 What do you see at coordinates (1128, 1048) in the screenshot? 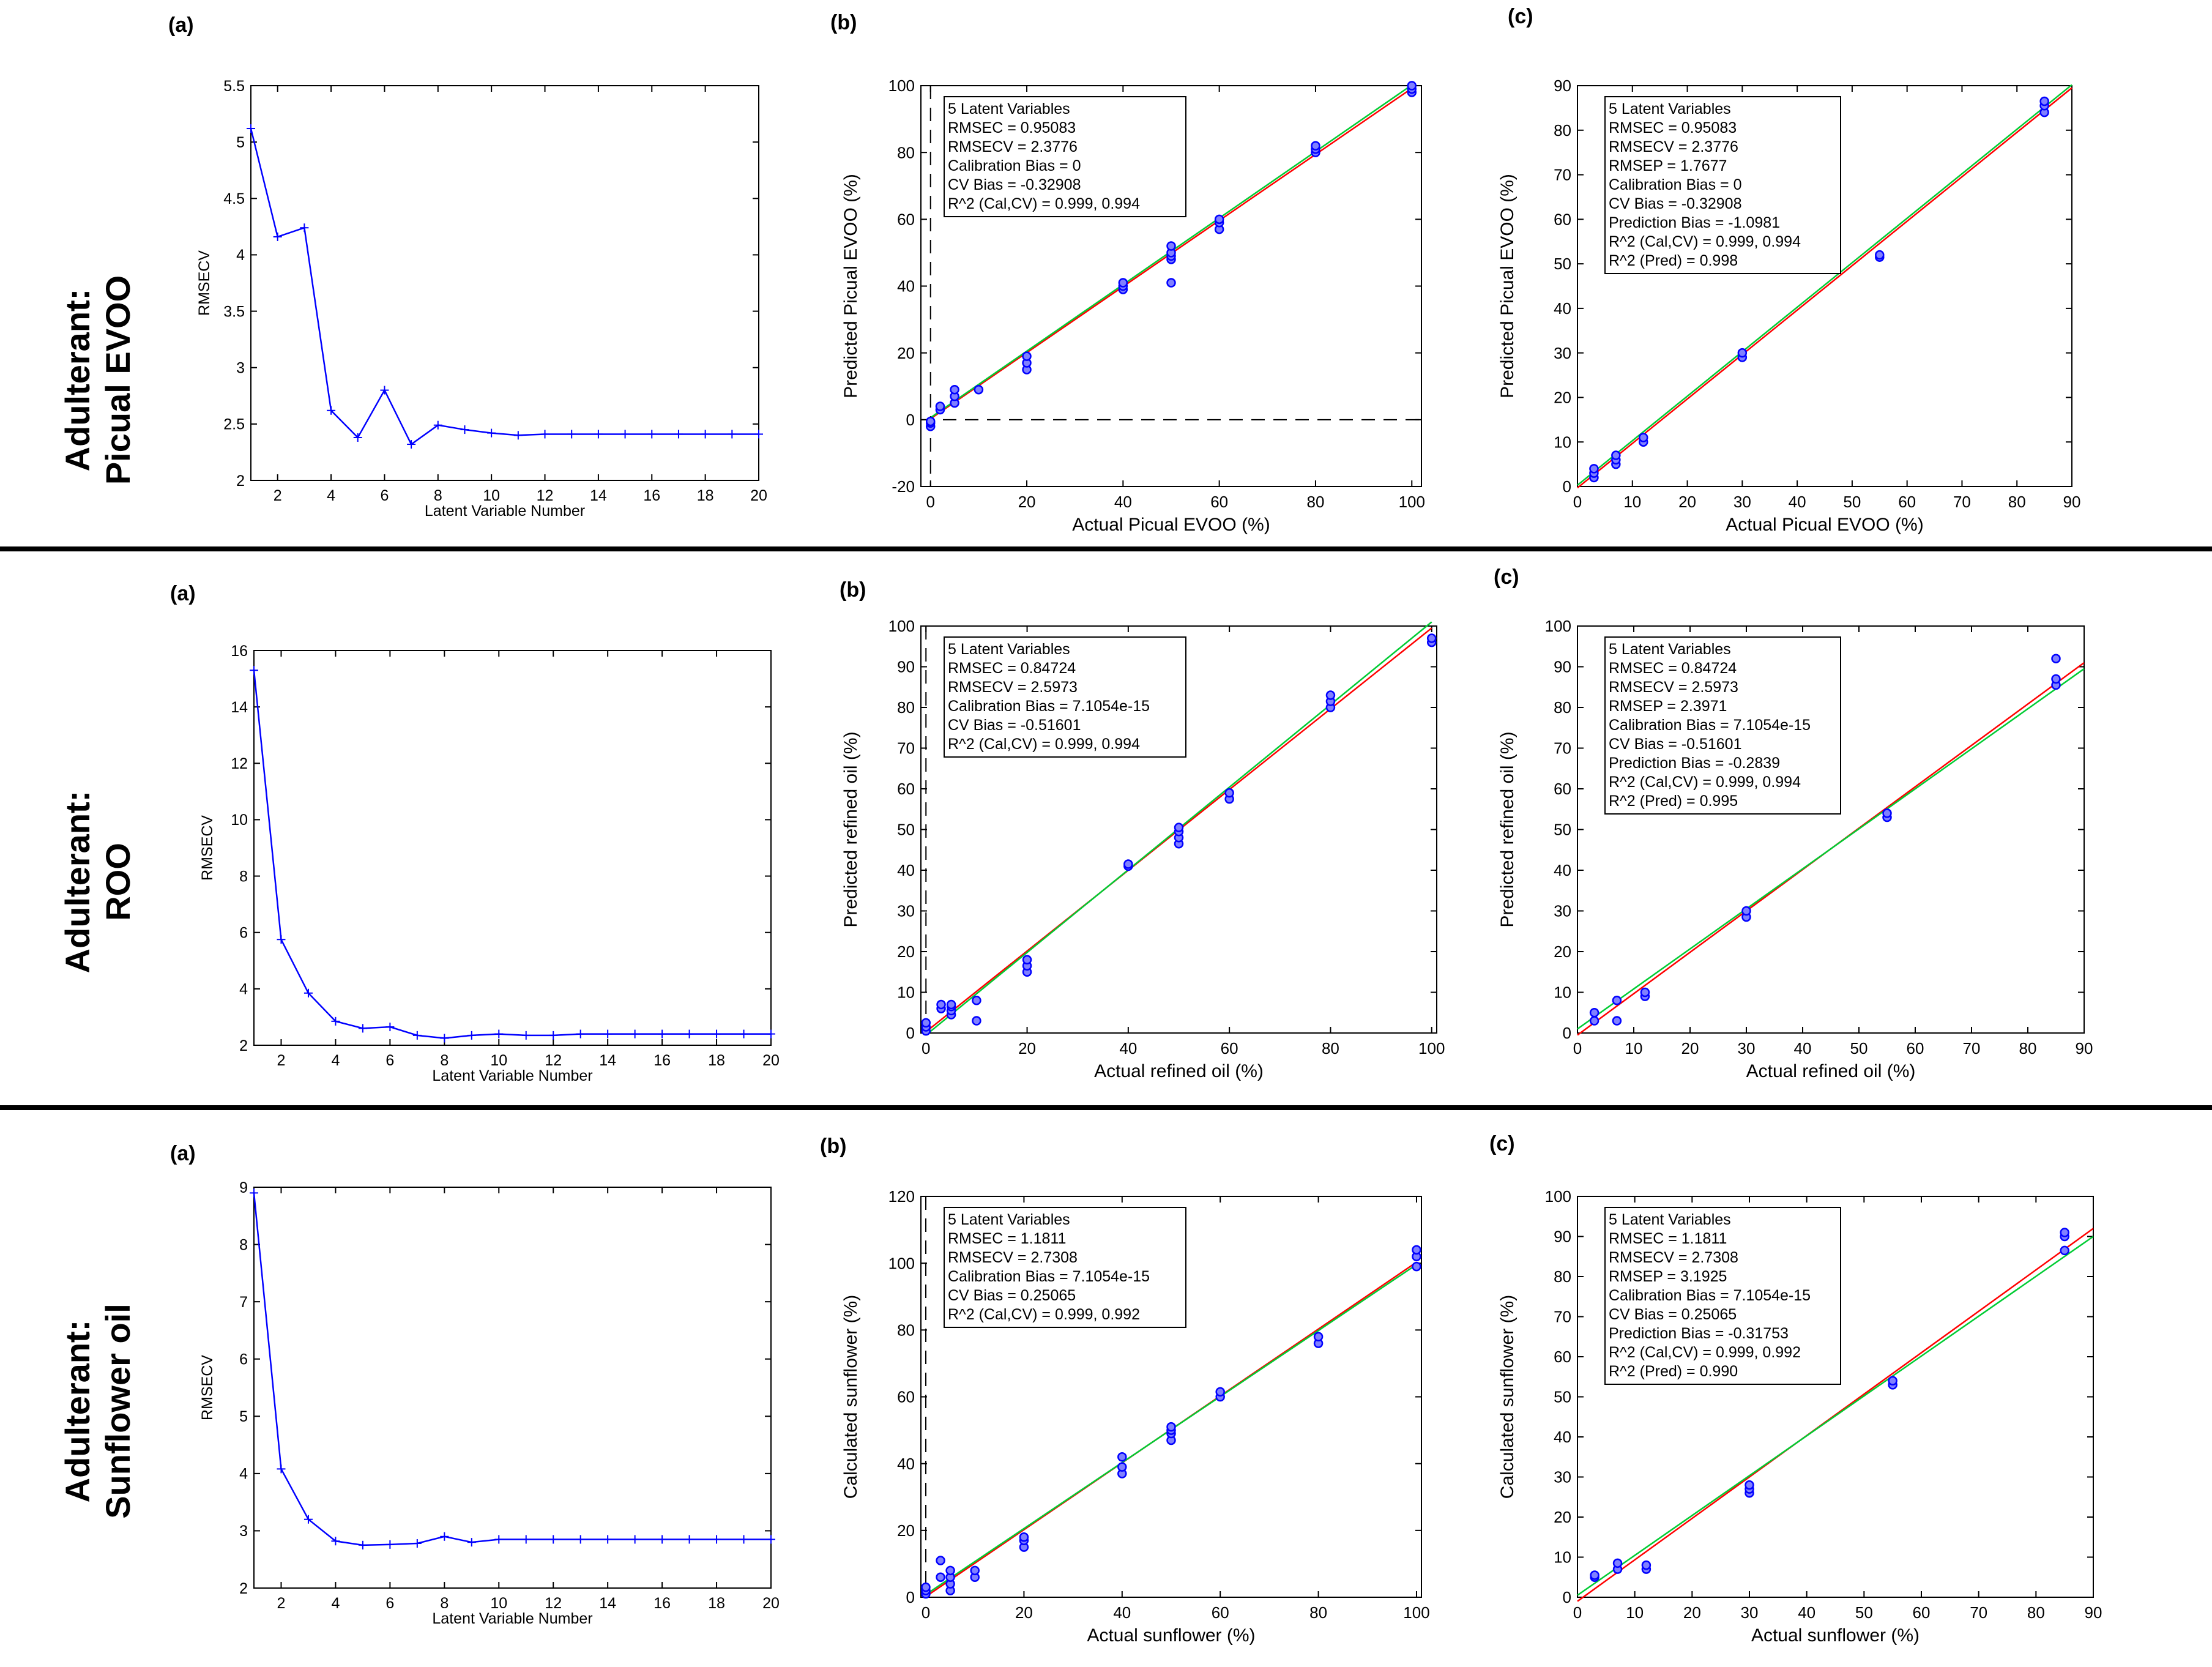
I see `r2-p2-xtick-label: 40` at bounding box center [1128, 1048].